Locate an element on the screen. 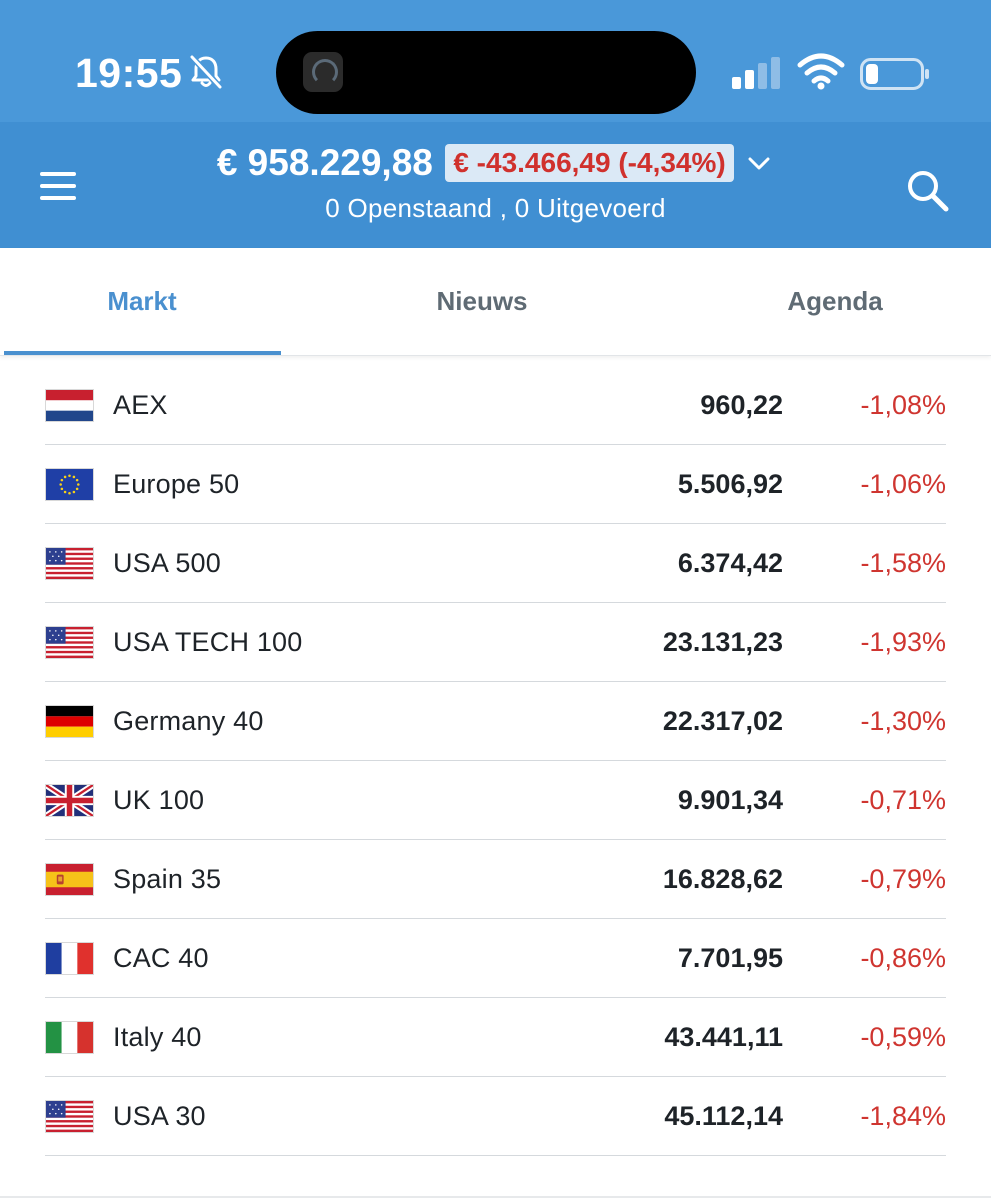  market-value: 43.441,11 is located at coordinates (723, 1037).